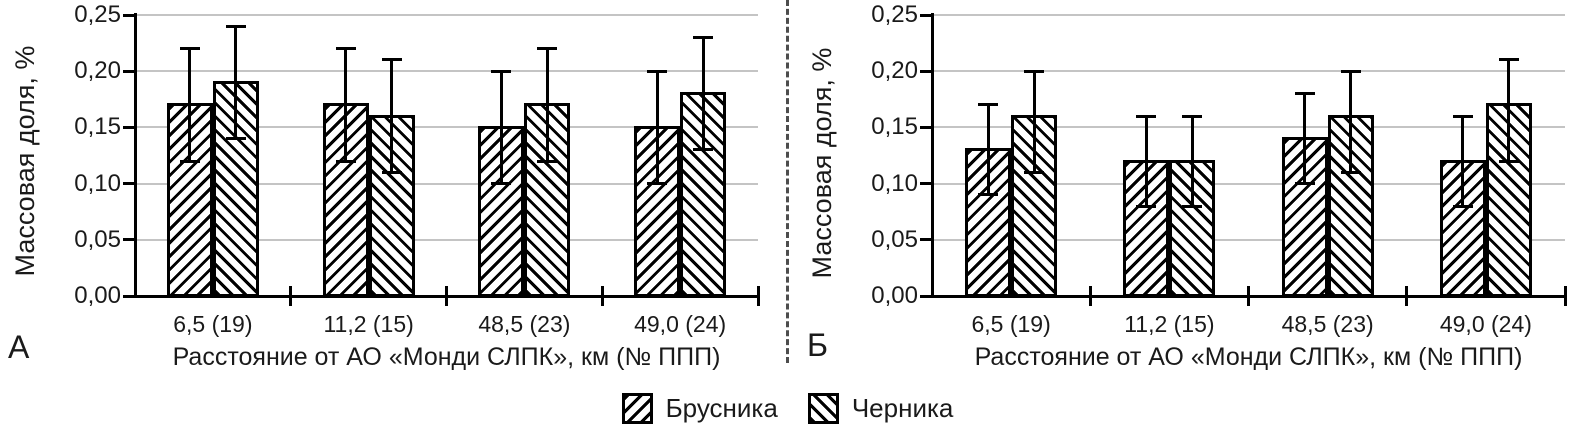 The width and height of the screenshot is (1575, 434). Describe the element at coordinates (787, 181) in the screenshot. I see `panel-divider` at that location.